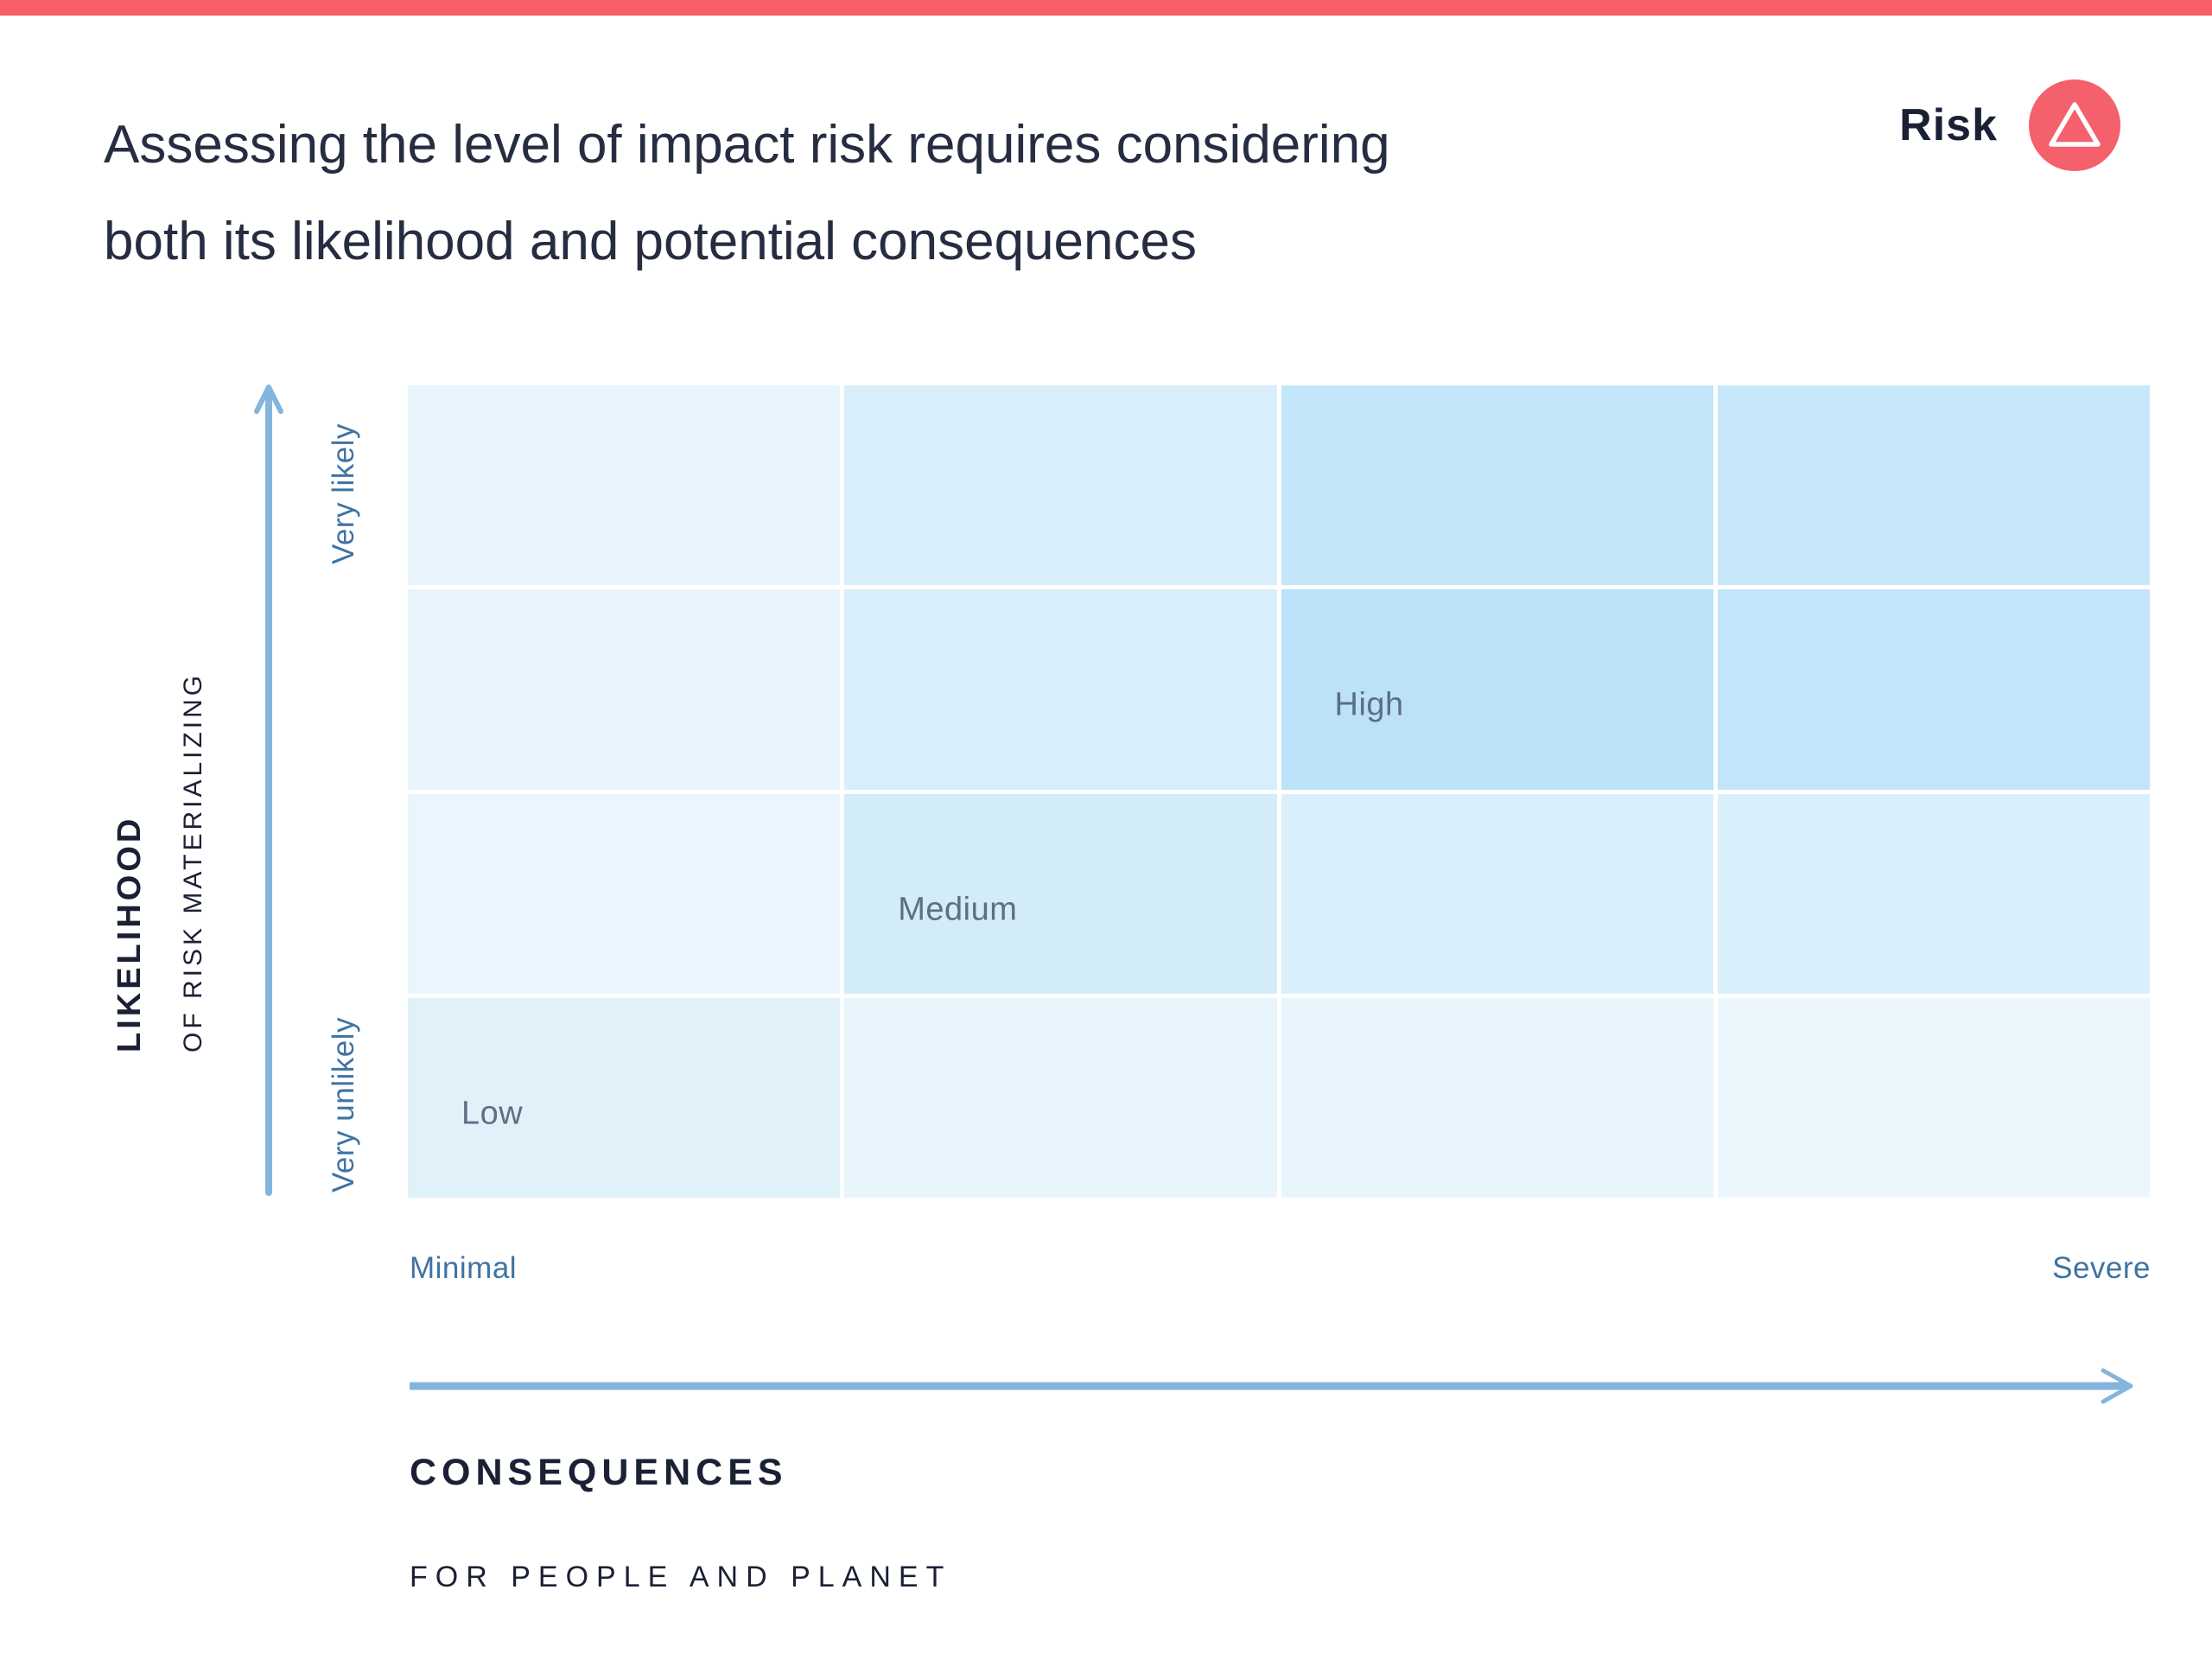  I want to click on matrix-cell-r1c3, so click(1497, 486).